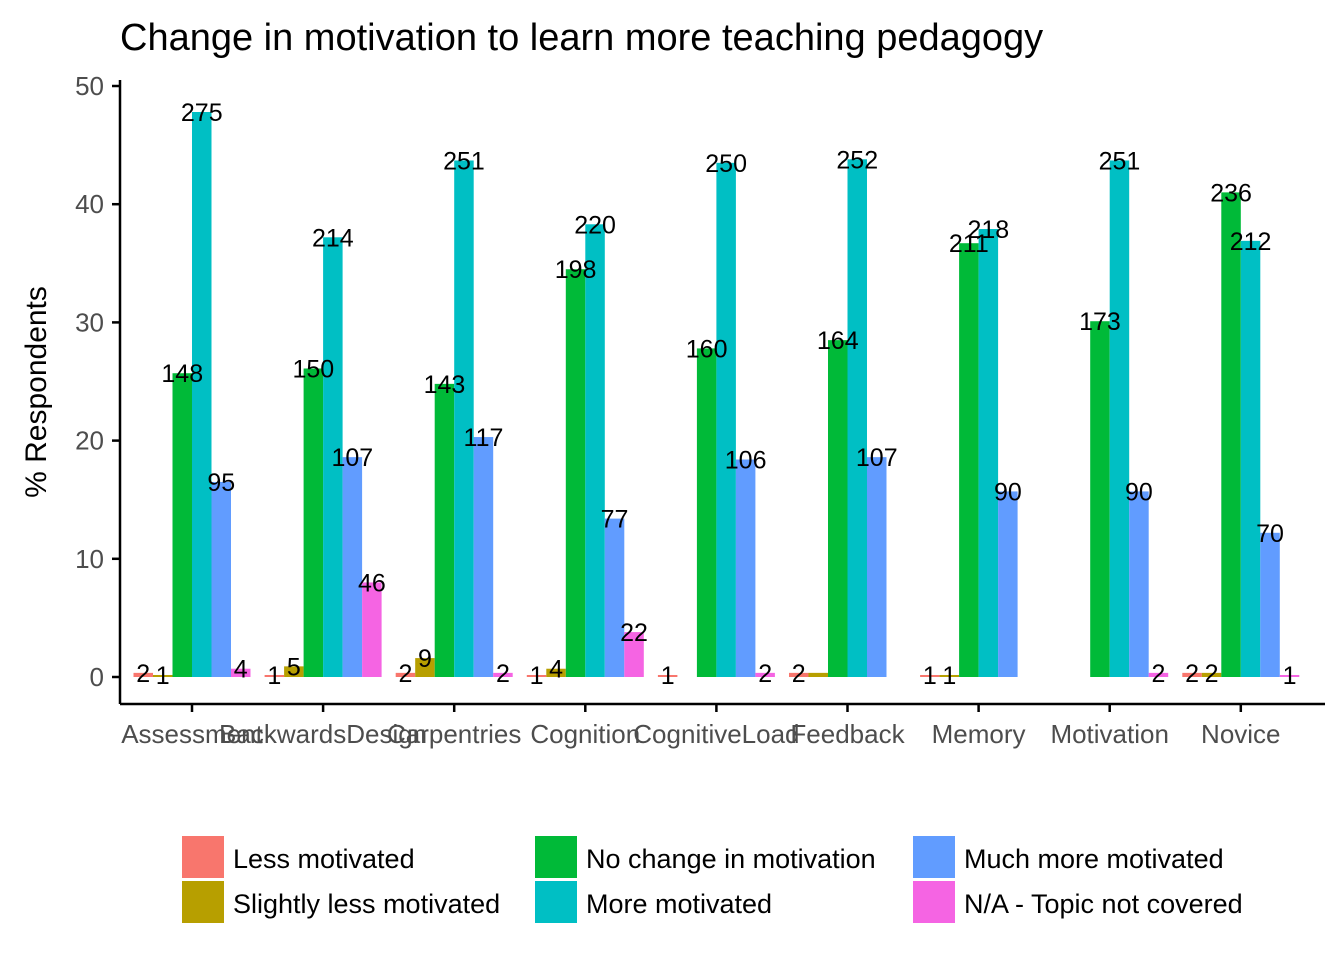 The width and height of the screenshot is (1344, 960). I want to click on data-label: 70, so click(1270, 534).